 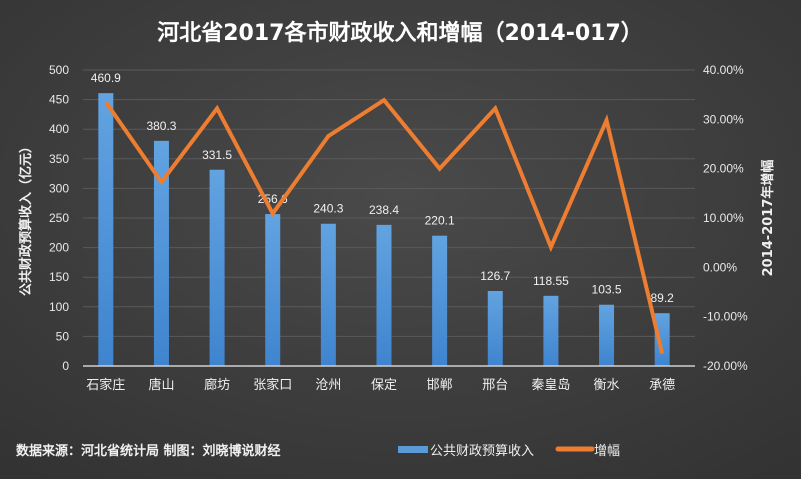 What do you see at coordinates (725, 317) in the screenshot?
I see `y2-tick-label: -10.00%` at bounding box center [725, 317].